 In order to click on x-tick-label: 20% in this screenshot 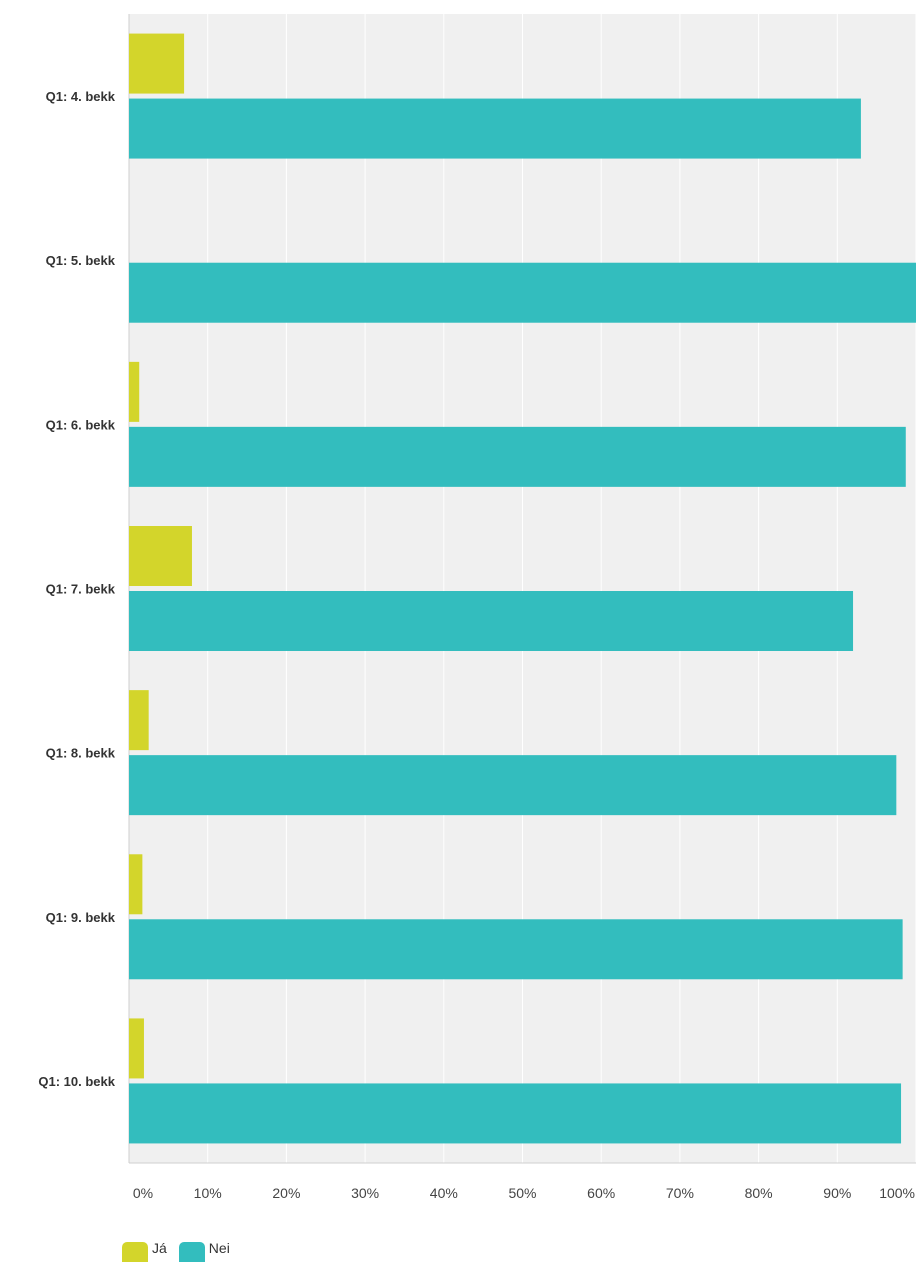, I will do `click(286, 1193)`.